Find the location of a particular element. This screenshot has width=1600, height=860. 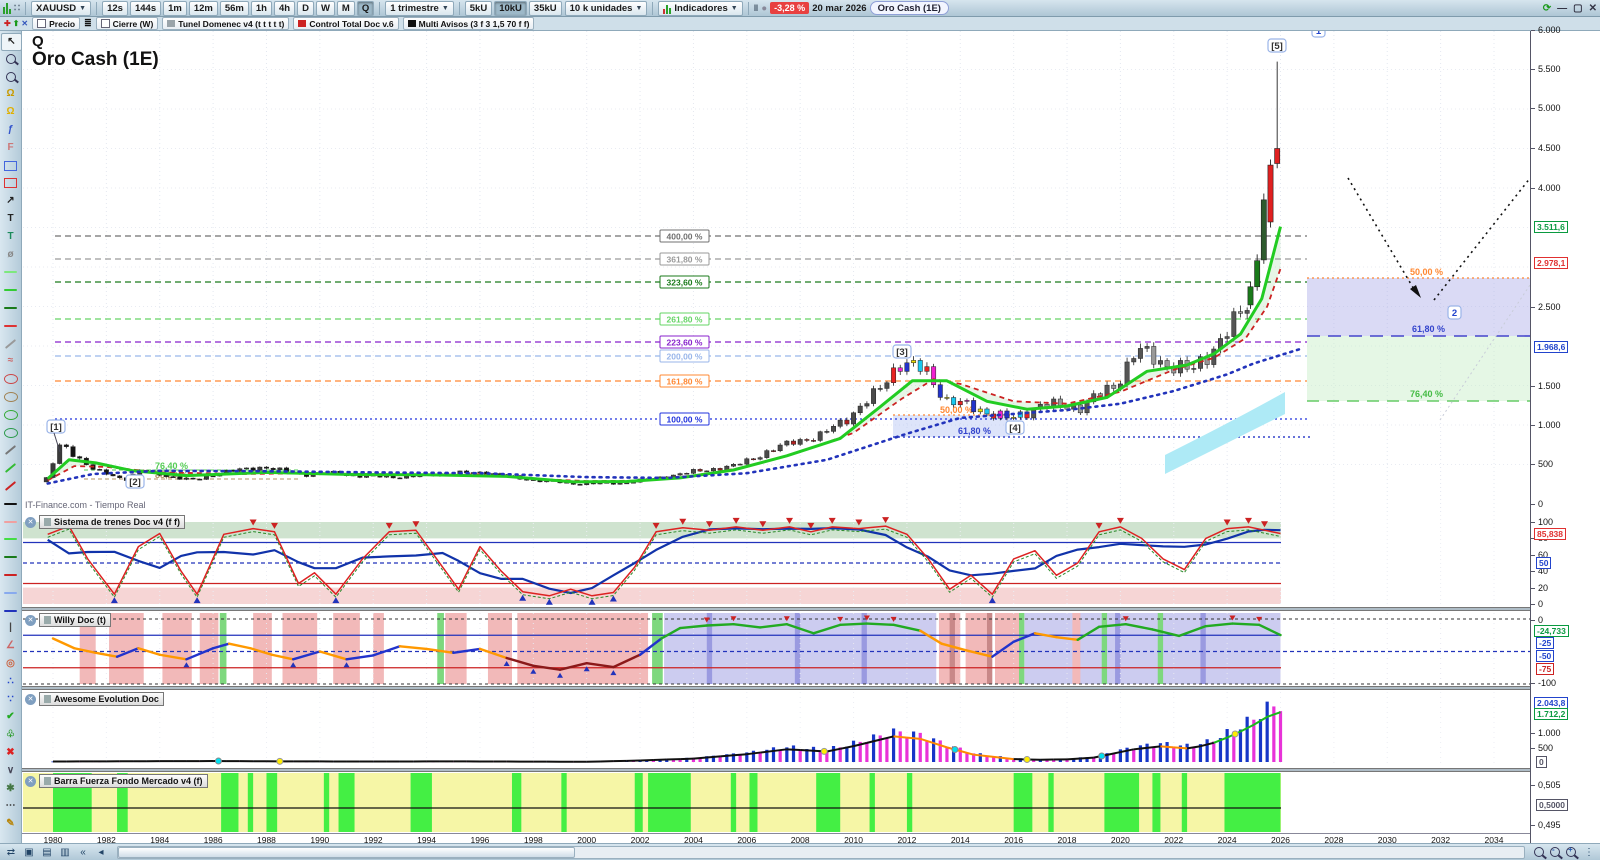

image-icon: ▤ is located at coordinates (47, 852).